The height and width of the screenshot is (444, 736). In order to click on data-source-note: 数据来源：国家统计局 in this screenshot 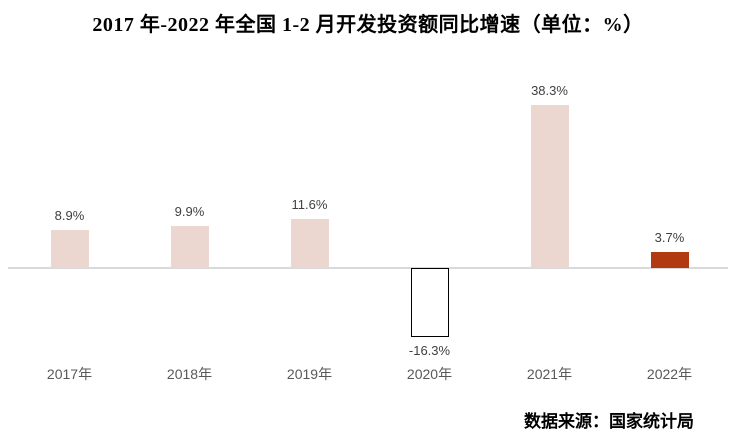, I will do `click(609, 421)`.